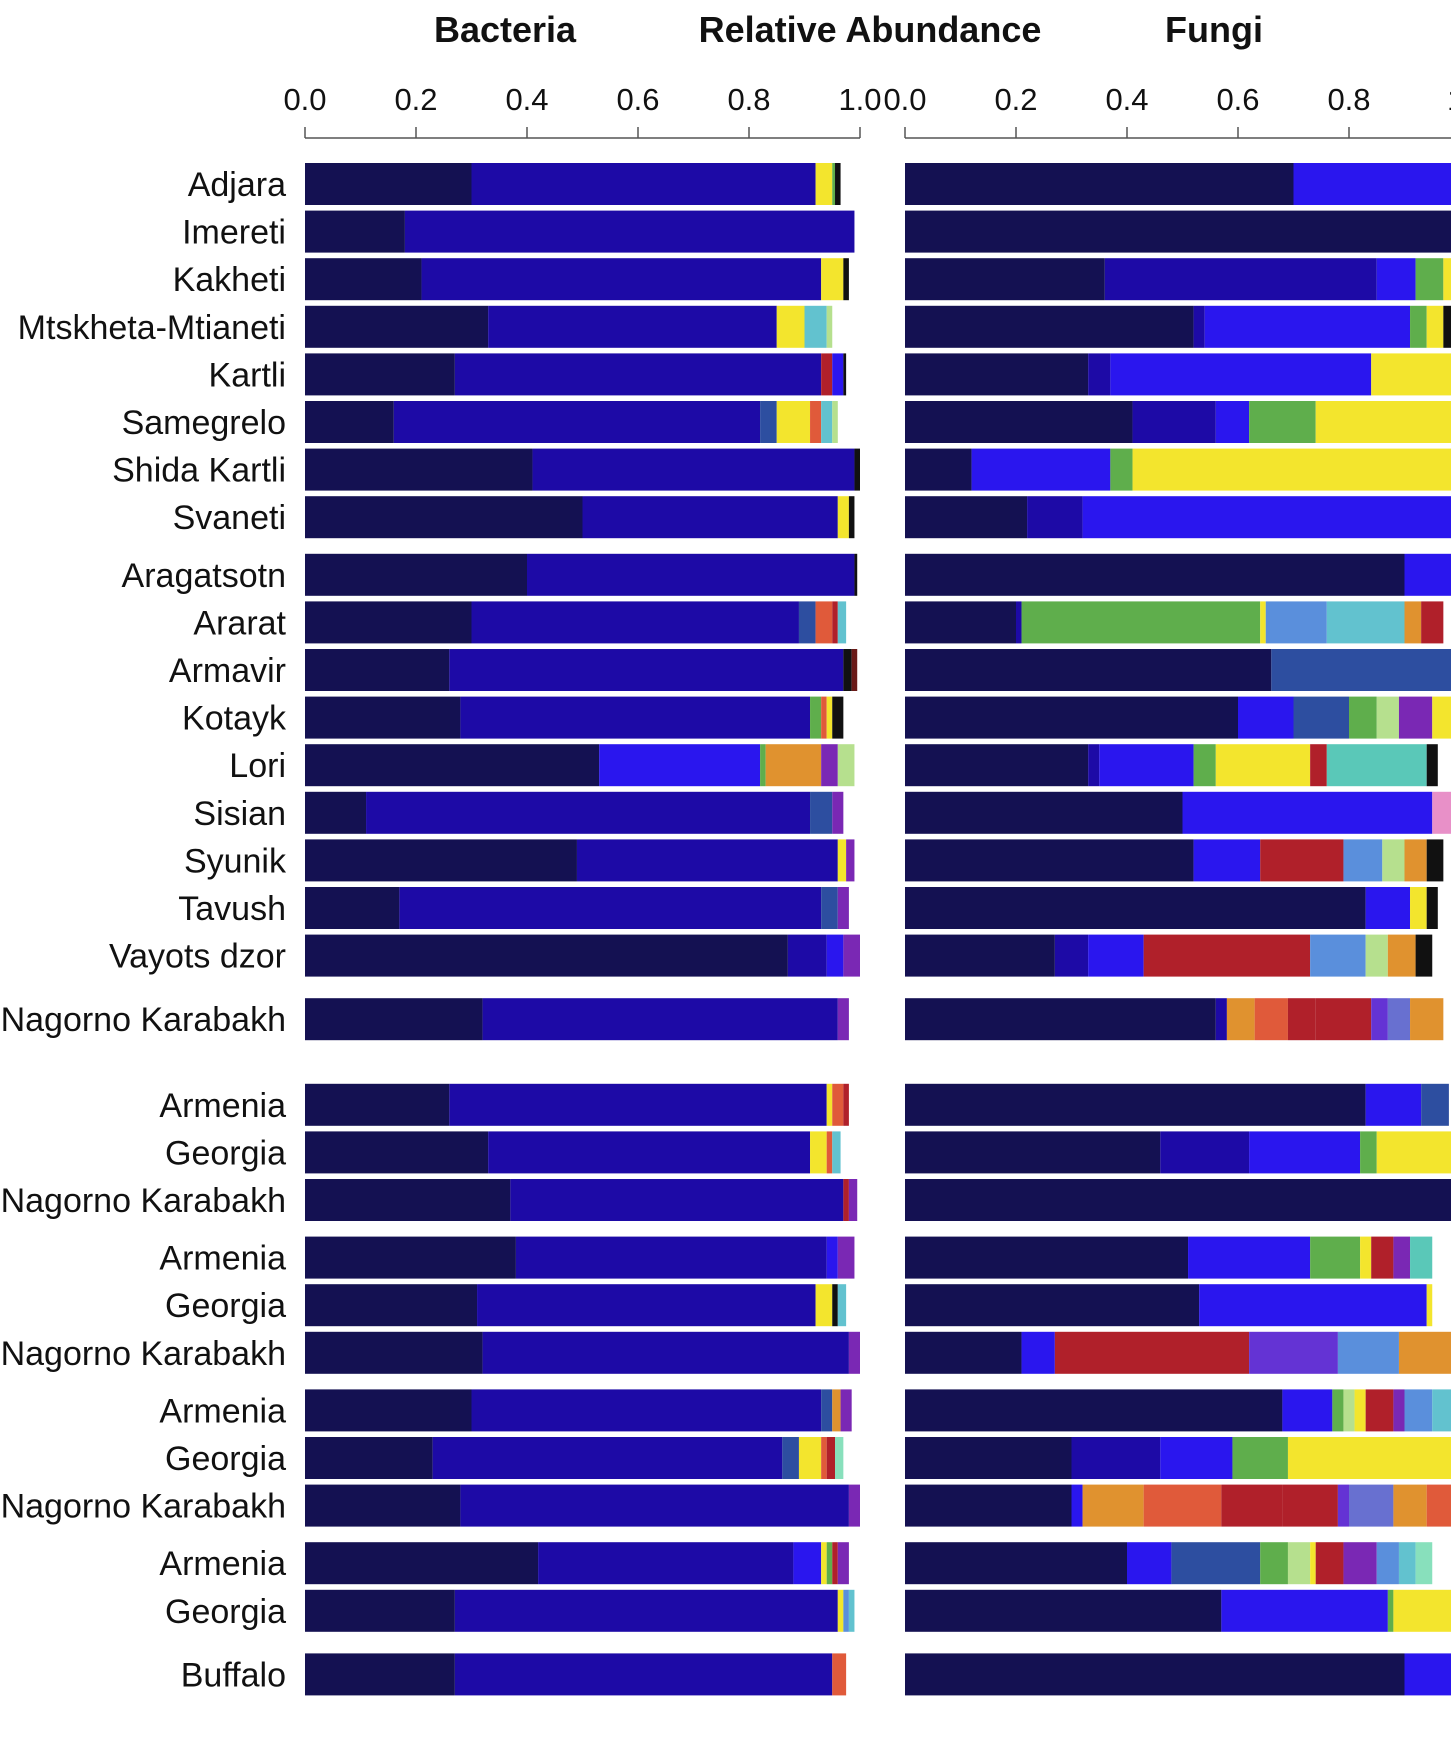 Image resolution: width=1451 pixels, height=1745 pixels. Describe the element at coordinates (233, 1675) in the screenshot. I see `row-label: Buffalo` at that location.